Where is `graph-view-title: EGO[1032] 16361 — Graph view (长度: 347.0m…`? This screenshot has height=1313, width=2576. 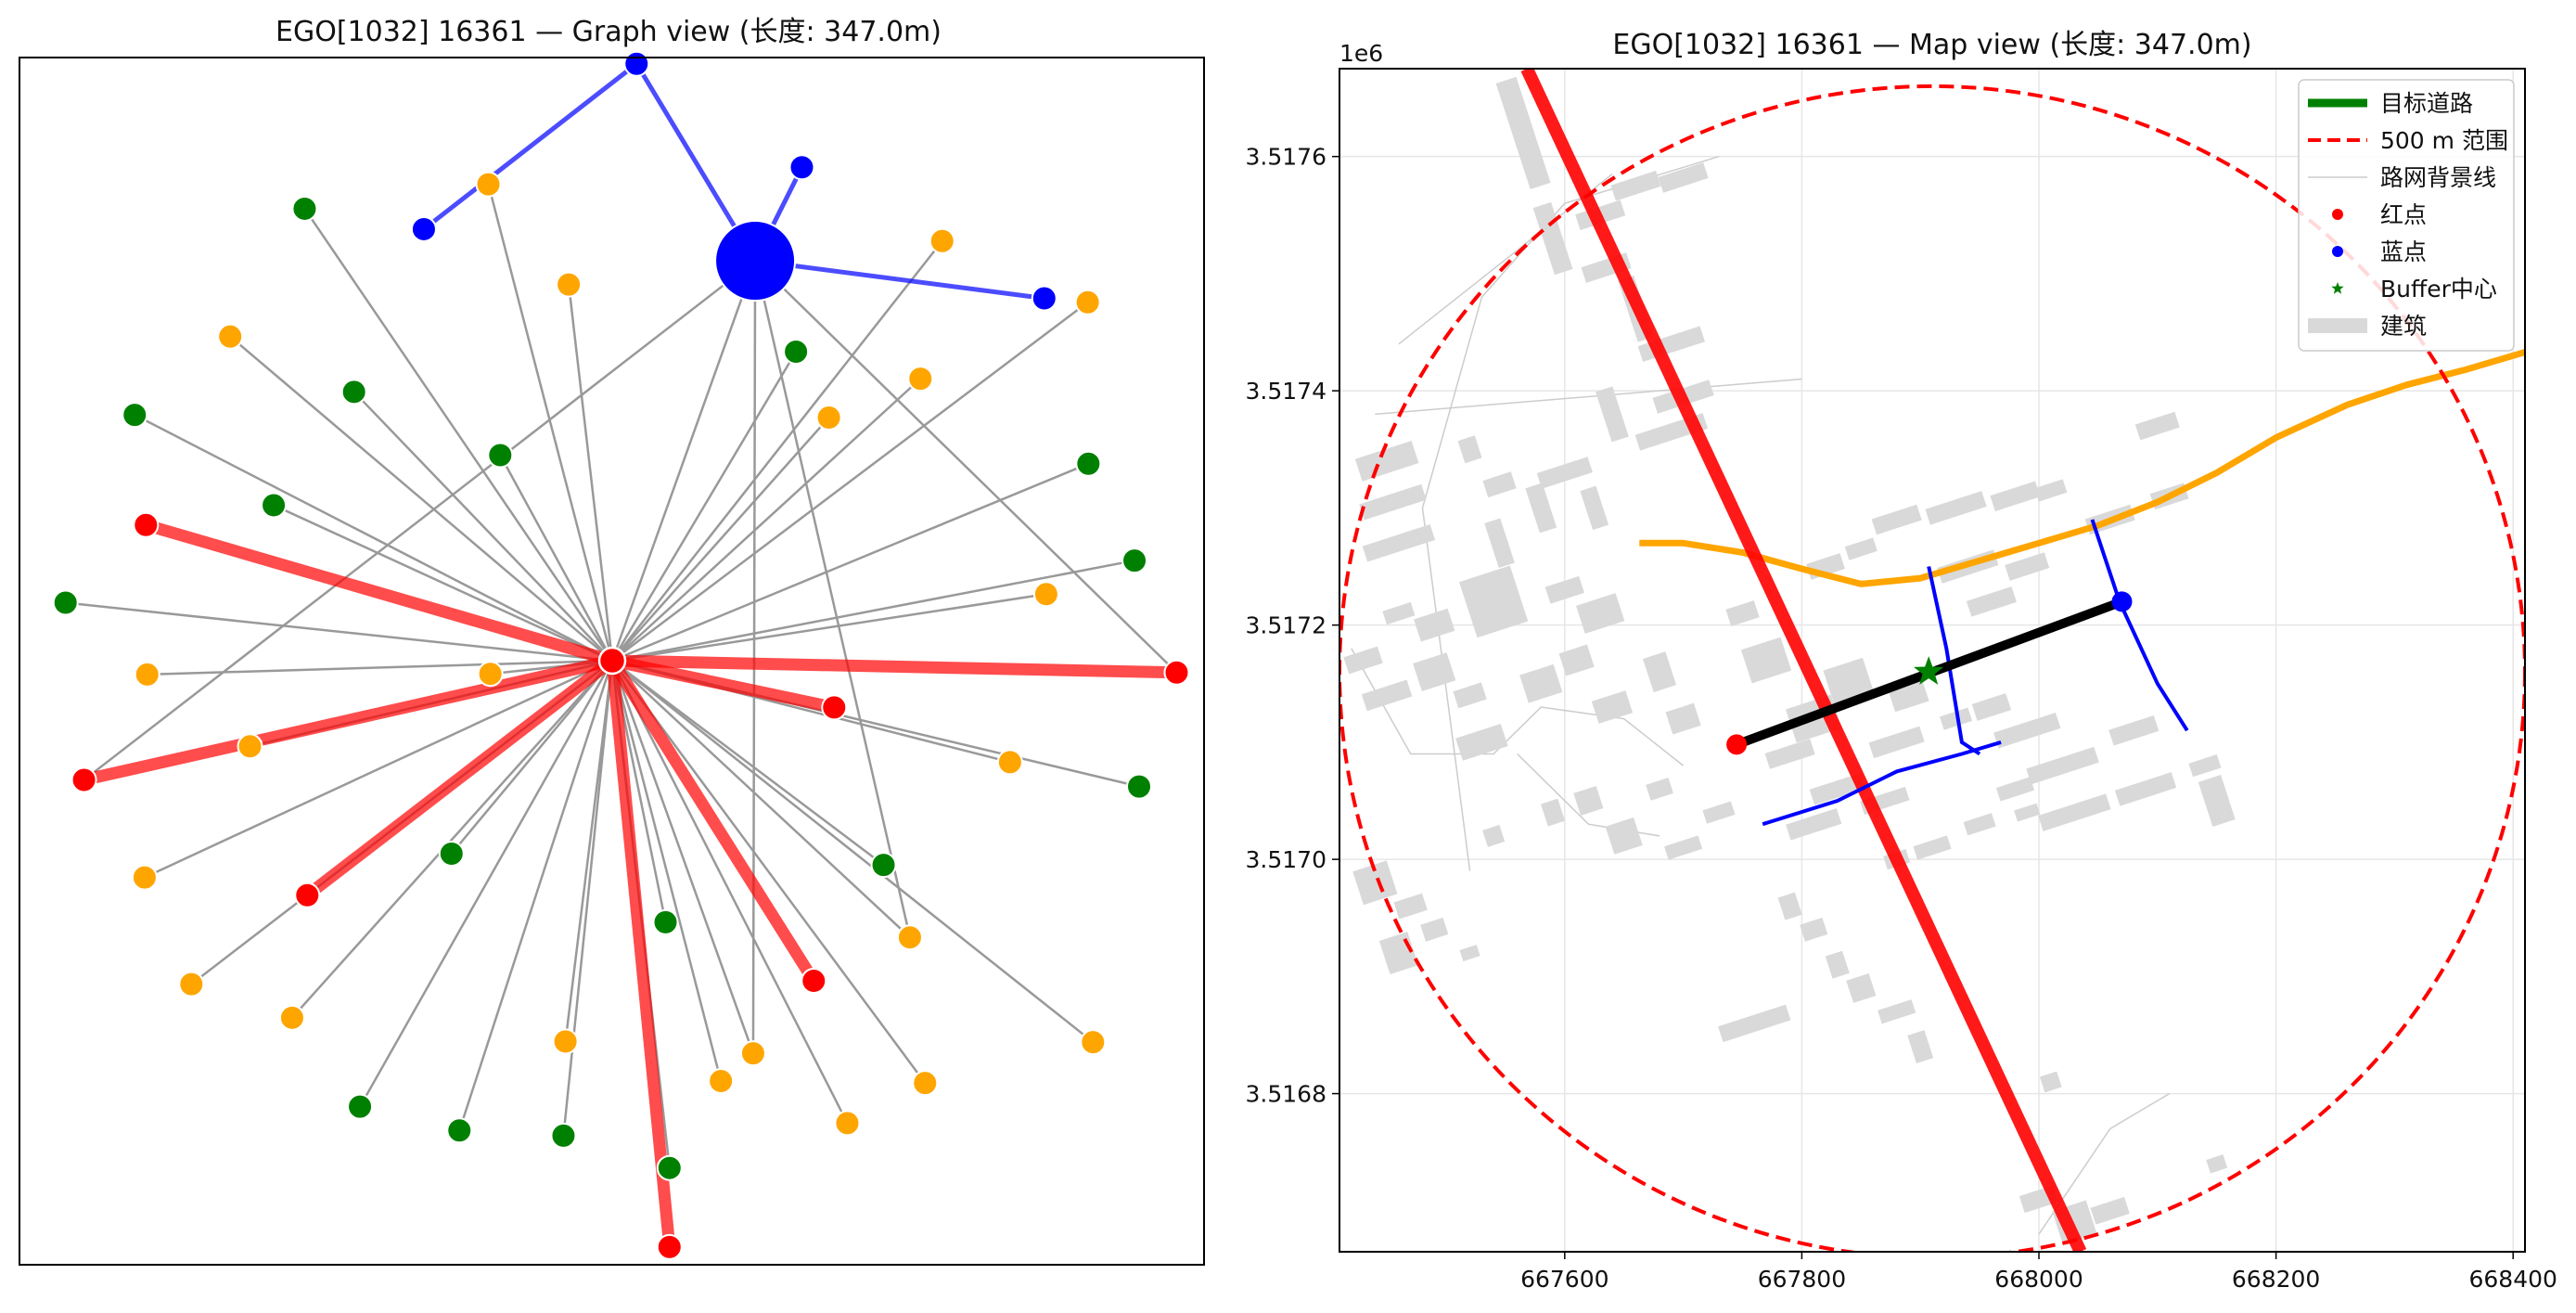 graph-view-title: EGO[1032] 16361 — Graph view (长度: 347.0m… is located at coordinates (609, 32).